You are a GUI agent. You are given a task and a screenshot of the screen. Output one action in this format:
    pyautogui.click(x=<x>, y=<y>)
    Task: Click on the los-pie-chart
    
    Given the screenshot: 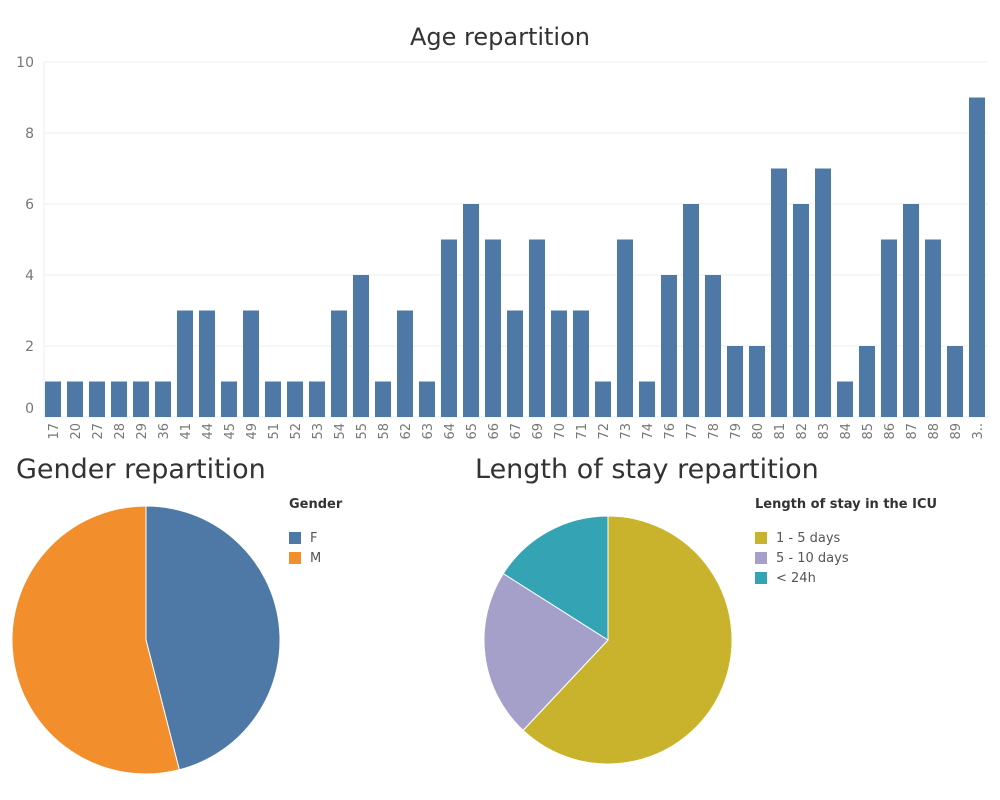 What is the action you would take?
    pyautogui.click(x=608, y=640)
    